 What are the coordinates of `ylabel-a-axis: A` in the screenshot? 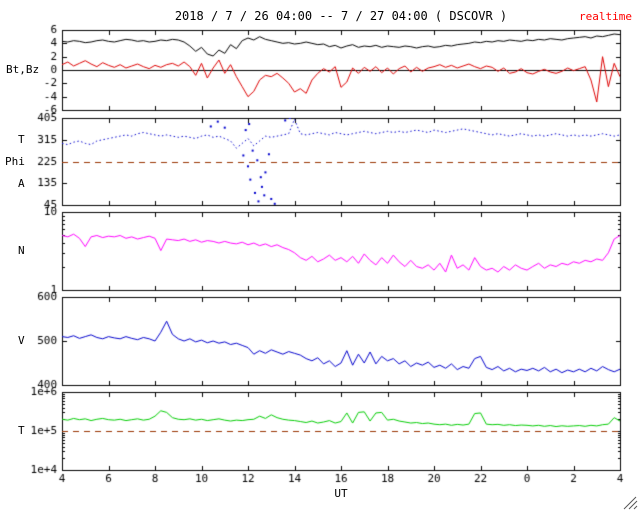 It's located at (21, 183).